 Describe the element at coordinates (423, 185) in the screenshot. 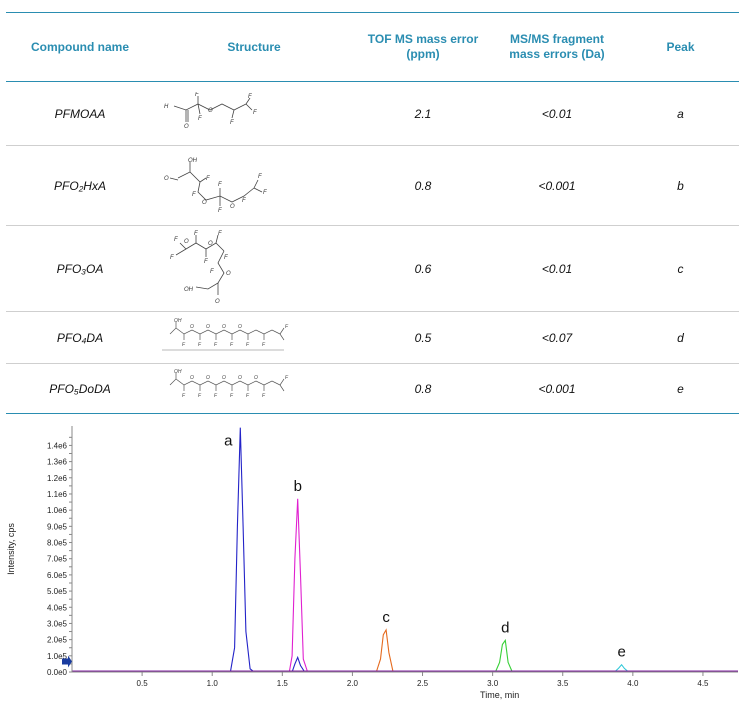

I see `tof-ms-error: 0.8` at that location.